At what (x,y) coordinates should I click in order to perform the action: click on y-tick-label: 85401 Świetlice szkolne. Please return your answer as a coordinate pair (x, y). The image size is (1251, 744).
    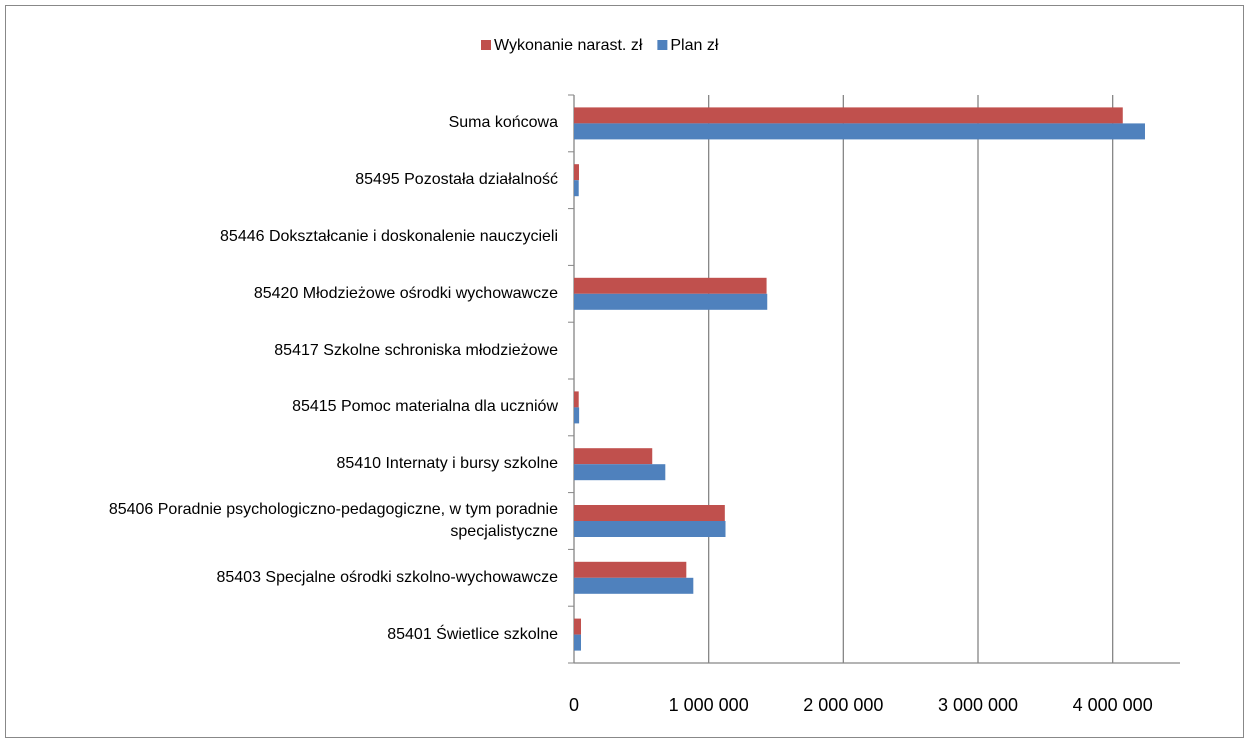
    Looking at the image, I should click on (472, 634).